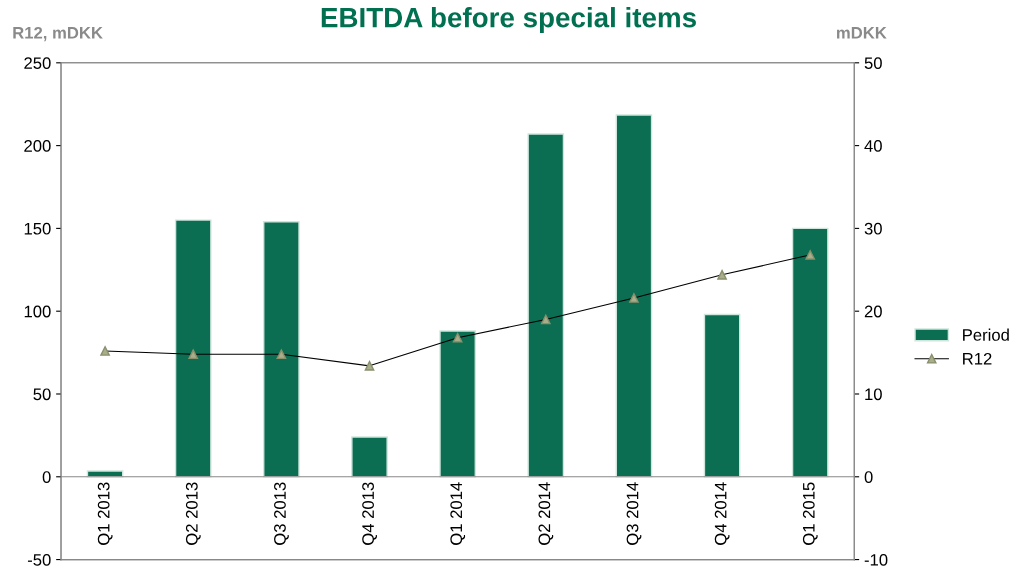  I want to click on x-tick-label: Q2 2013, so click(193, 513).